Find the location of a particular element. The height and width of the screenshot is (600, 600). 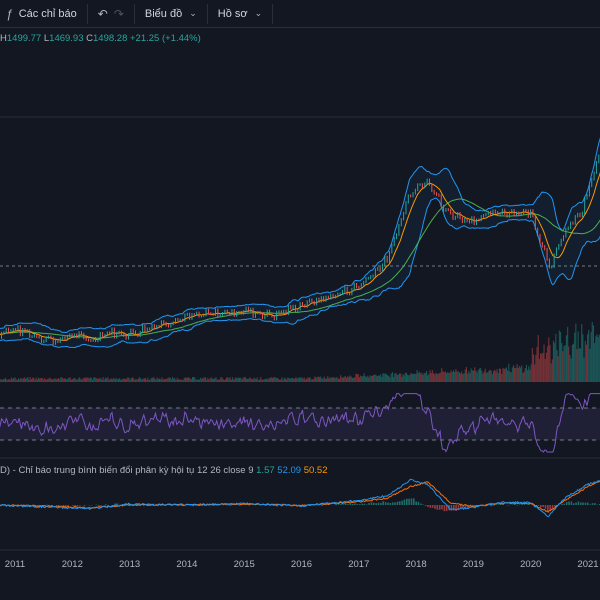

indicators-button: ƒ Các chỉ báo is located at coordinates (41, 13).